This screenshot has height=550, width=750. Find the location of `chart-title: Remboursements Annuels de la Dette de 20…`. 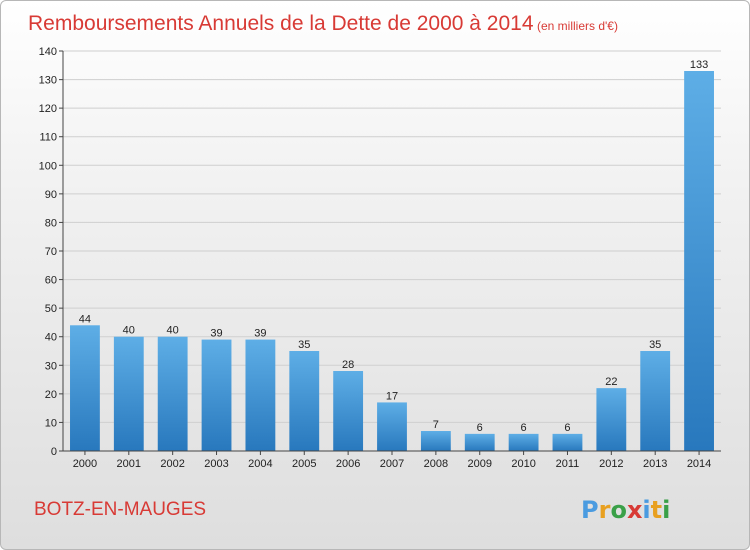

chart-title: Remboursements Annuels de la Dette de 20… is located at coordinates (281, 23).